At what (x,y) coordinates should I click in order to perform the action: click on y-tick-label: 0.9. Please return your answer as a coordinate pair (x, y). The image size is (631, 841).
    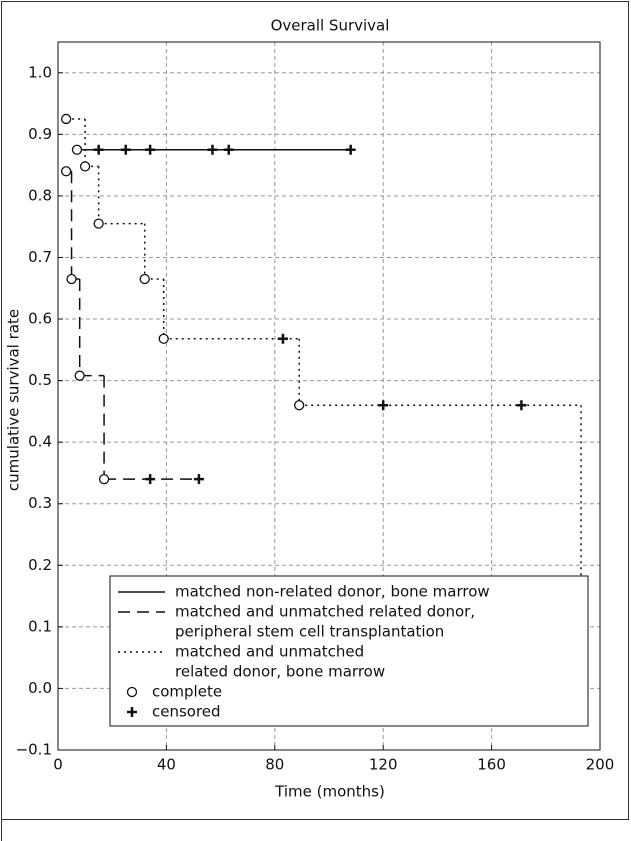
    Looking at the image, I should click on (40, 134).